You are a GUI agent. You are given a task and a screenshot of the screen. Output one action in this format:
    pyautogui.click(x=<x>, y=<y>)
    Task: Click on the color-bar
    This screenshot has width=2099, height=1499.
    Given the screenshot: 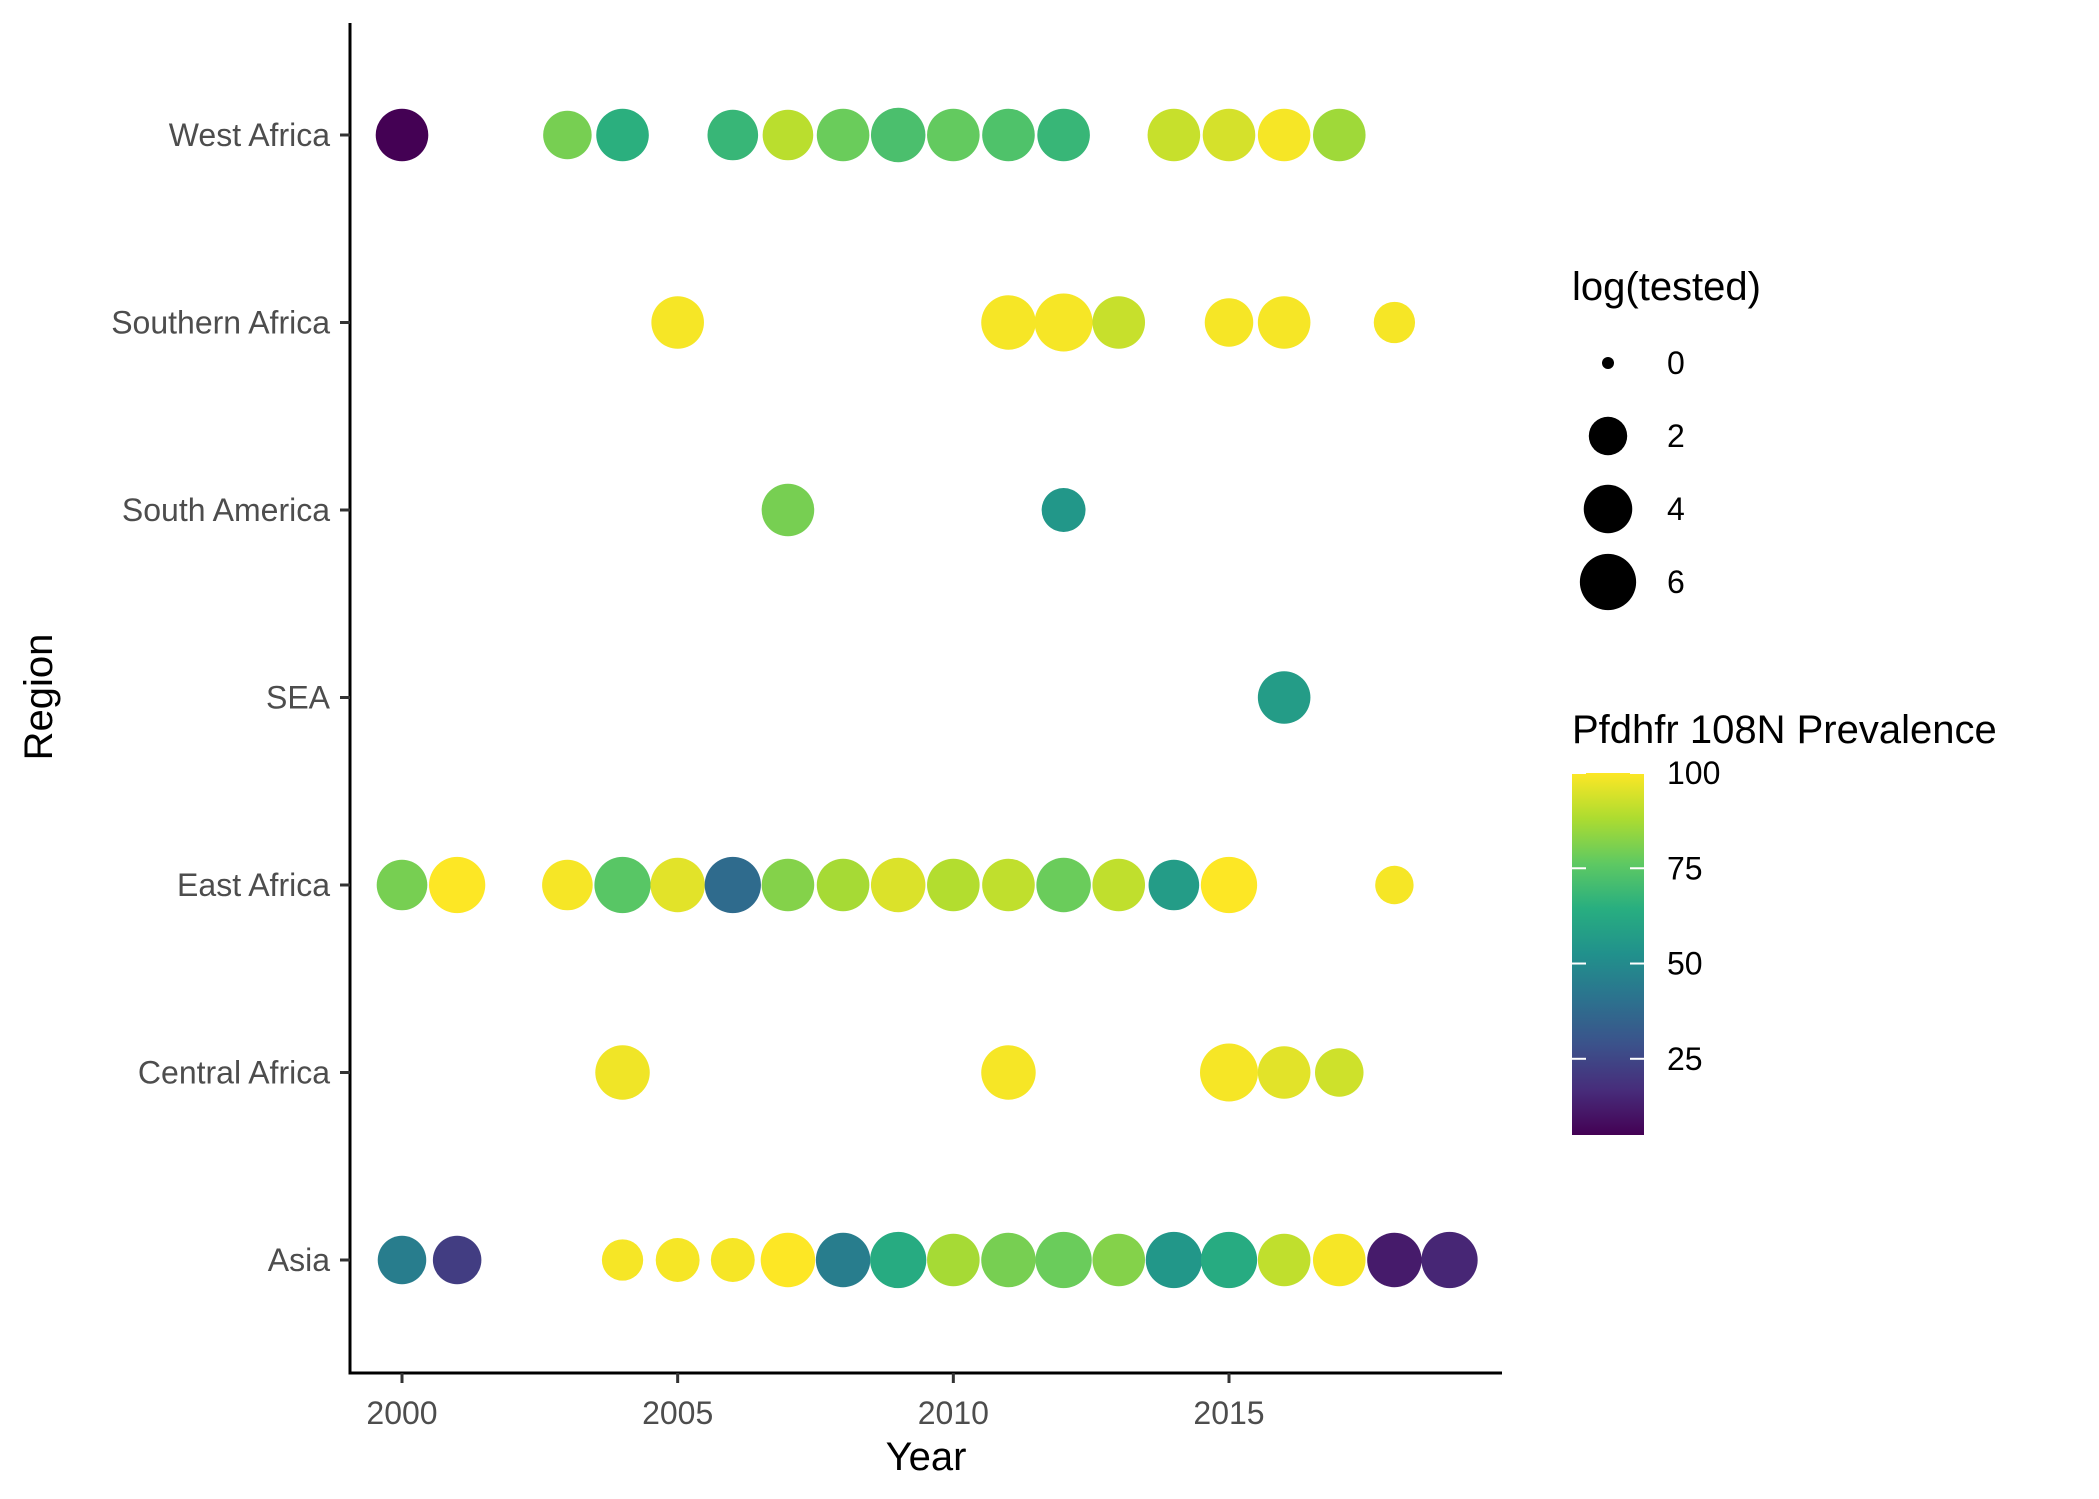 What is the action you would take?
    pyautogui.click(x=1608, y=954)
    